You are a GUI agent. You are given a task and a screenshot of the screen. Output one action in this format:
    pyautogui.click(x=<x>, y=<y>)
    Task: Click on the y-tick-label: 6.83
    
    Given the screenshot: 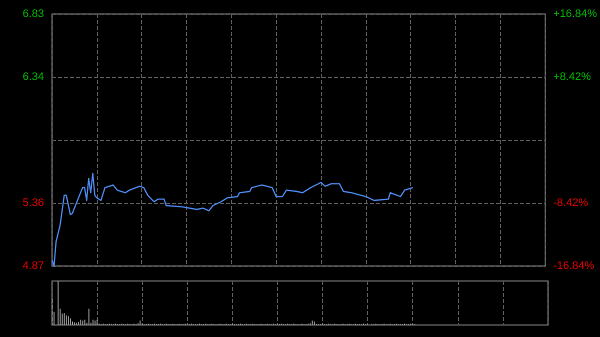 What is the action you would take?
    pyautogui.click(x=33, y=14)
    